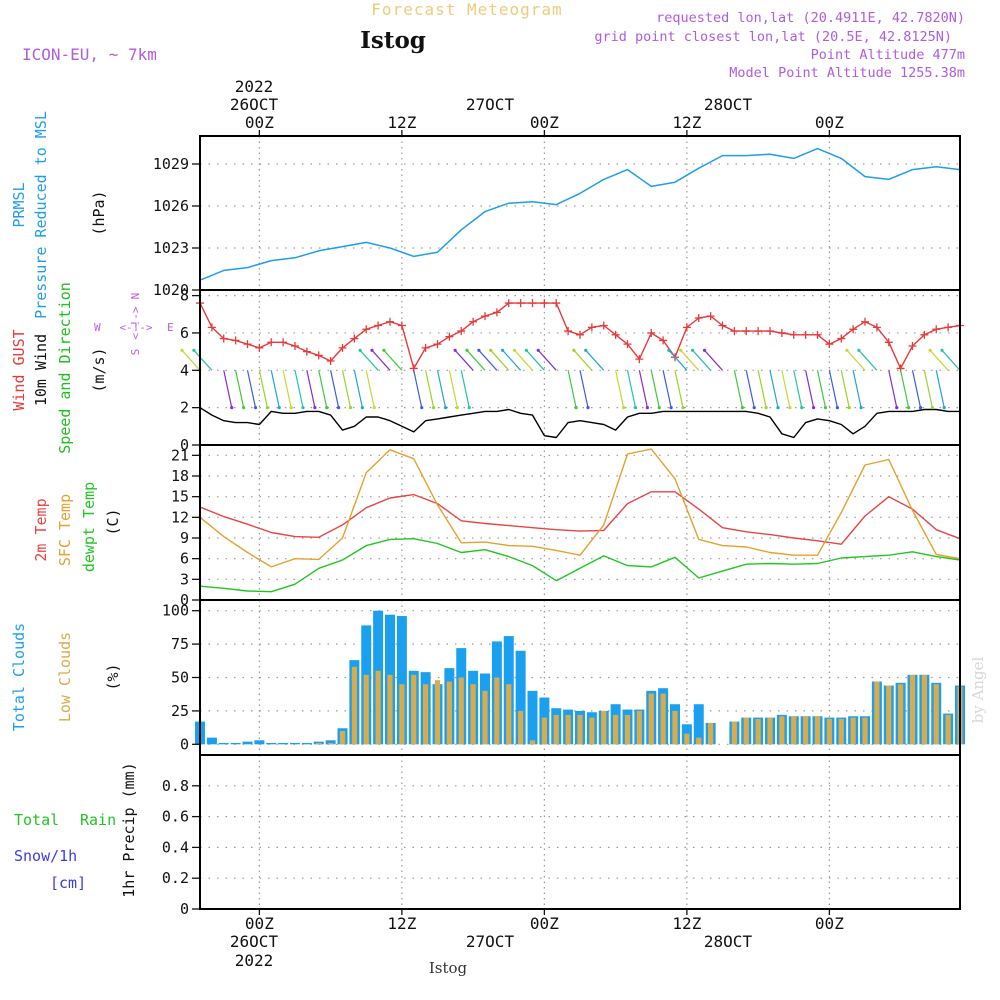 The width and height of the screenshot is (1000, 1000). I want to click on y-tick-label: 1029, so click(171, 164).